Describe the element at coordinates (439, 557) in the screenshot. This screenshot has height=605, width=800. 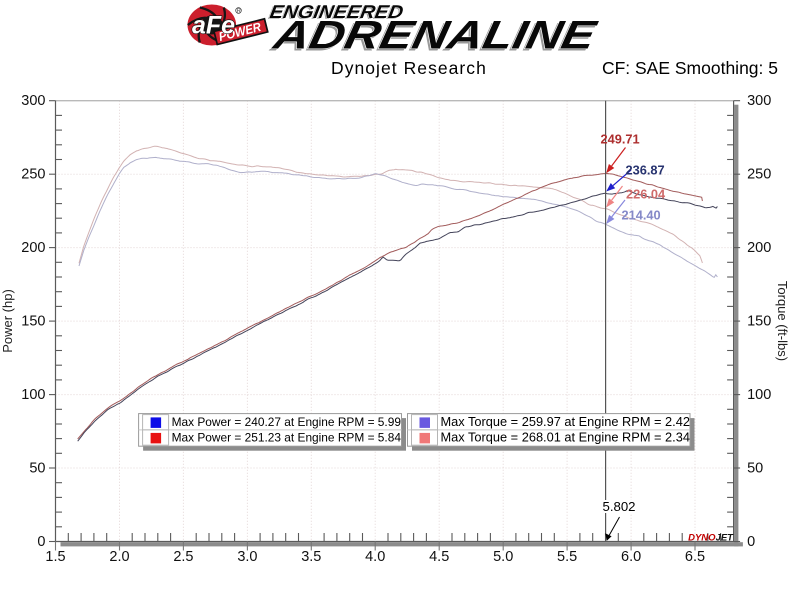
I see `svg-text: 4.5` at that location.